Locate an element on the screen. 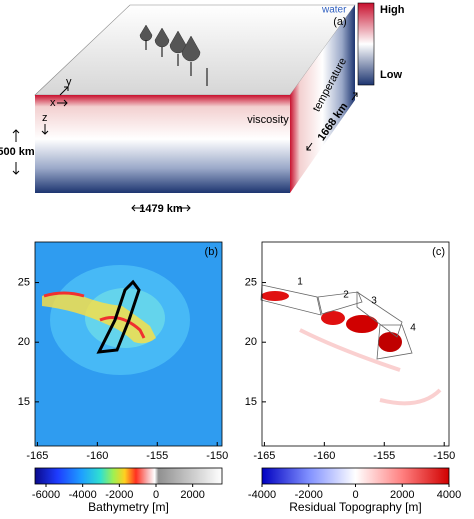 The height and width of the screenshot is (519, 474). colorbar-label: Residual Topography [m] is located at coordinates (355, 507).